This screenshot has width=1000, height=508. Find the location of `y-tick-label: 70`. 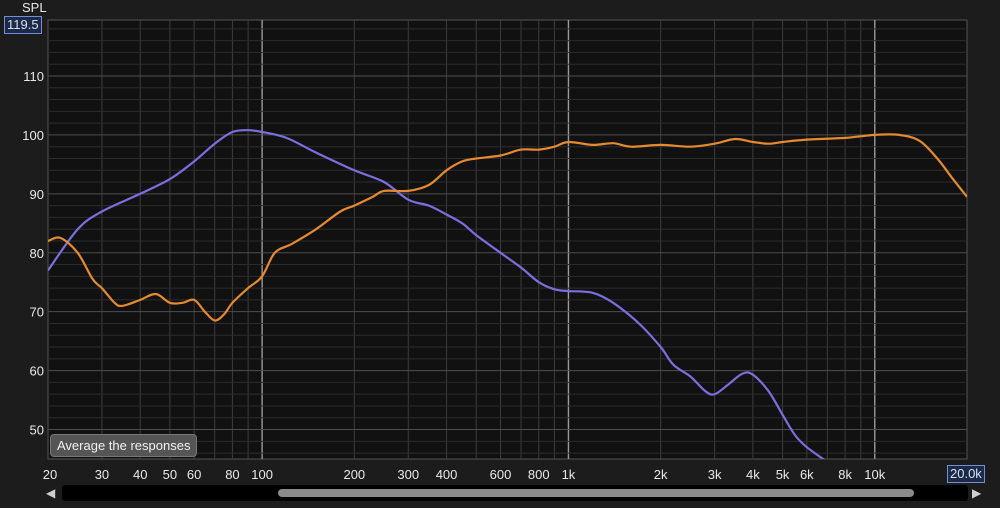

y-tick-label: 70 is located at coordinates (37, 312).